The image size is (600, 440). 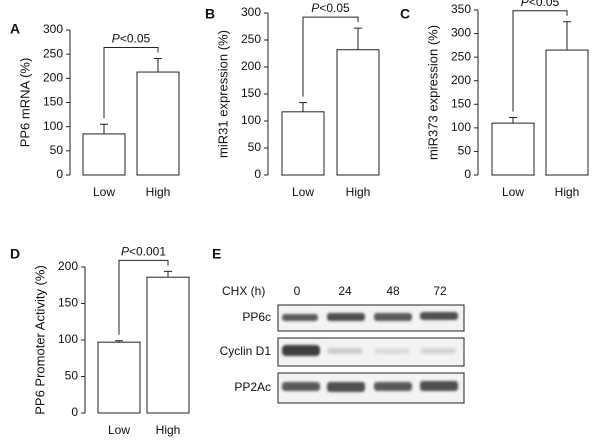 I want to click on y-axis-label: miR31 expression (%), so click(x=222, y=94).